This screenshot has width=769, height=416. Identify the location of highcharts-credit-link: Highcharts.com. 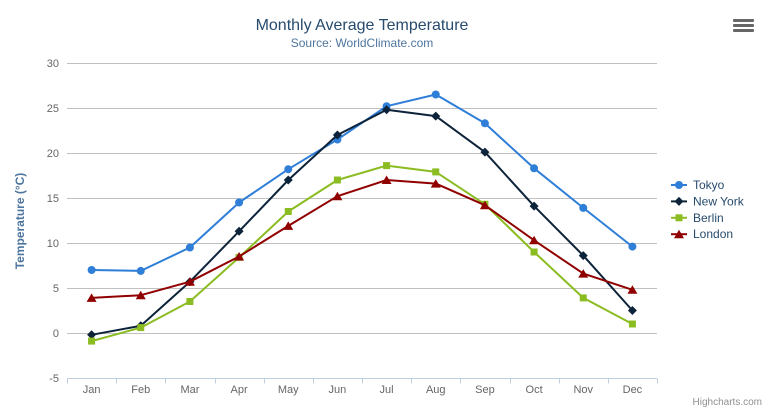
(727, 402).